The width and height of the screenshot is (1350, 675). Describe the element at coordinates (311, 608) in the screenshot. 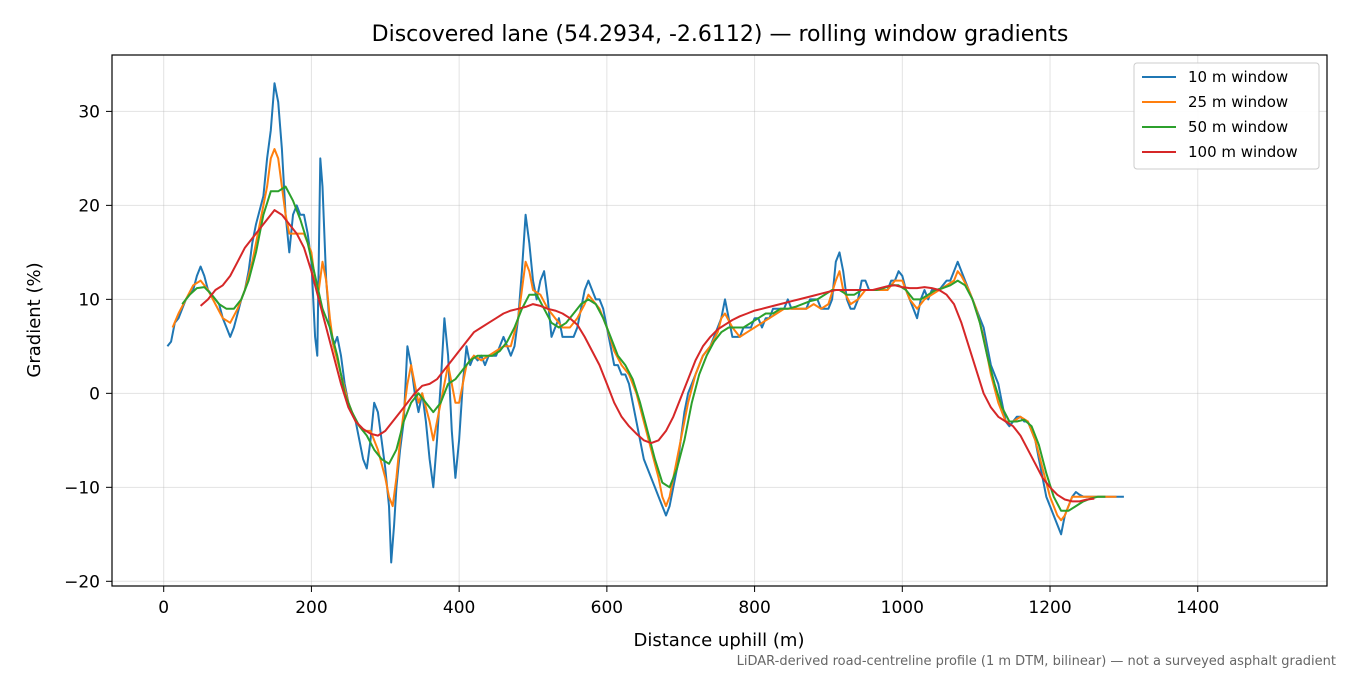

I see `x-tick-label: 200` at that location.